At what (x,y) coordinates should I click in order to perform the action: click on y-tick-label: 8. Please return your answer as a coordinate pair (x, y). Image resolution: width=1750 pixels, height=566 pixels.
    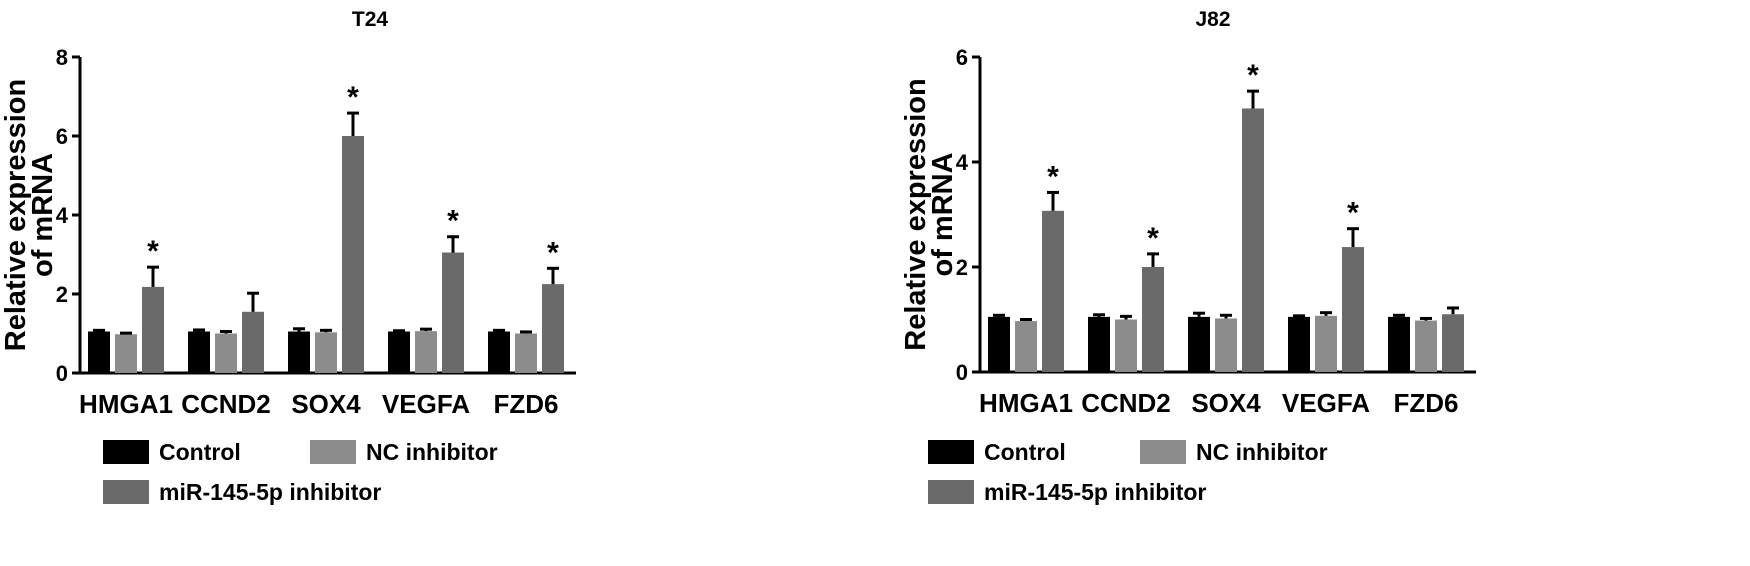
    Looking at the image, I should click on (62, 57).